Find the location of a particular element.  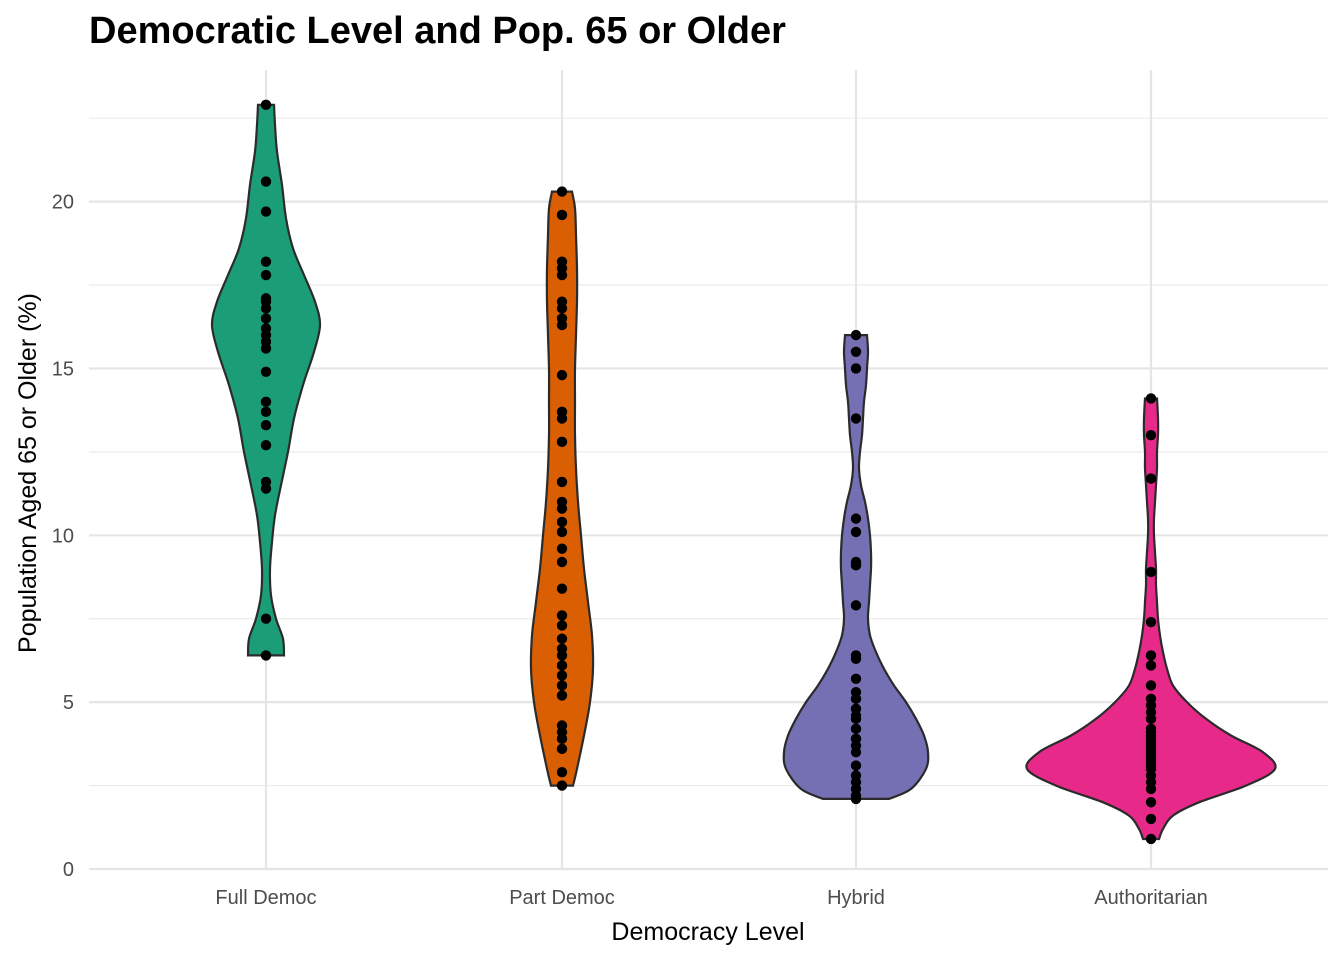

y-axis-ticks: 0 5 10 15 20 is located at coordinates (63, 536).